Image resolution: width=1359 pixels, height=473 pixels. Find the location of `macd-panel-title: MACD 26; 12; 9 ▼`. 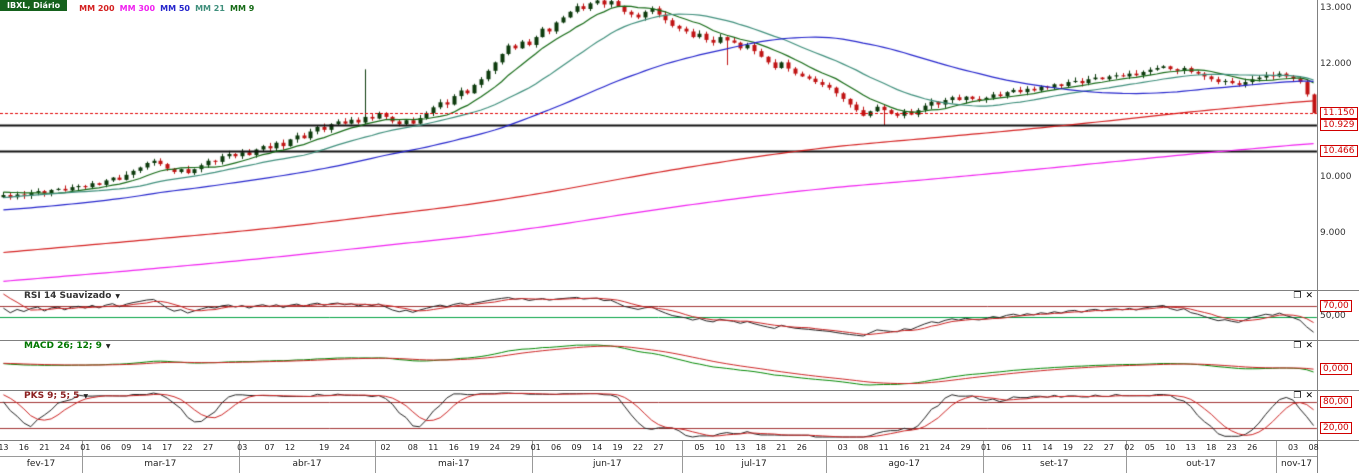

macd-panel-title: MACD 26; 12; 9 ▼ is located at coordinates (67, 346).